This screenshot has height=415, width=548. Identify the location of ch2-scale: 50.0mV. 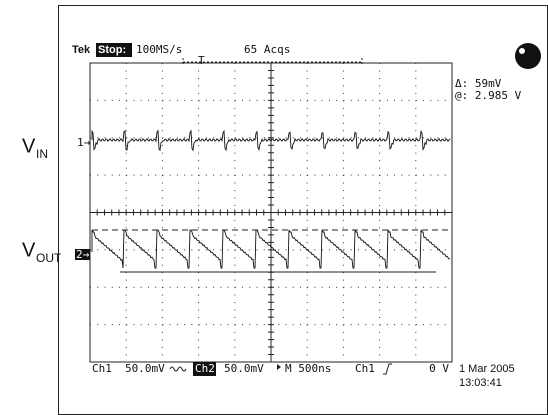
(244, 368).